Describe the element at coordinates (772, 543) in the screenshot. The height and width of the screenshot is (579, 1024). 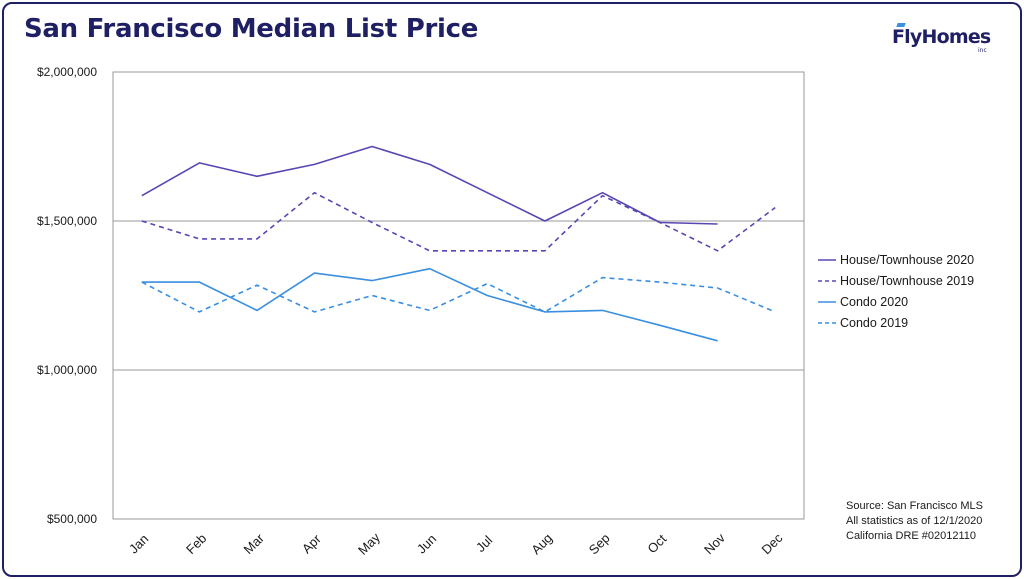
I see `x-tick-label: Dec` at that location.